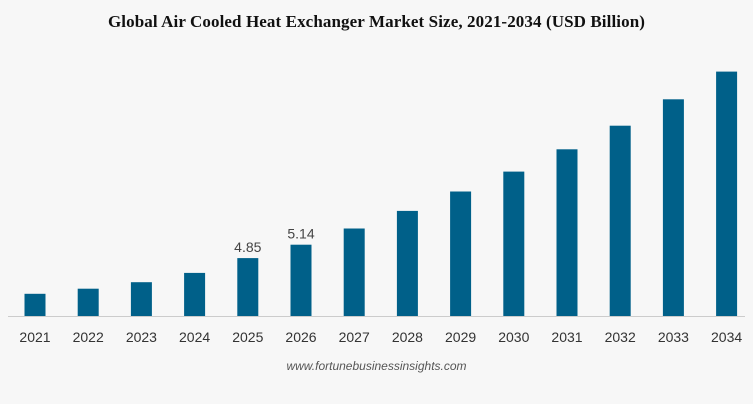 Image resolution: width=753 pixels, height=404 pixels. I want to click on bar-2024, so click(195, 294).